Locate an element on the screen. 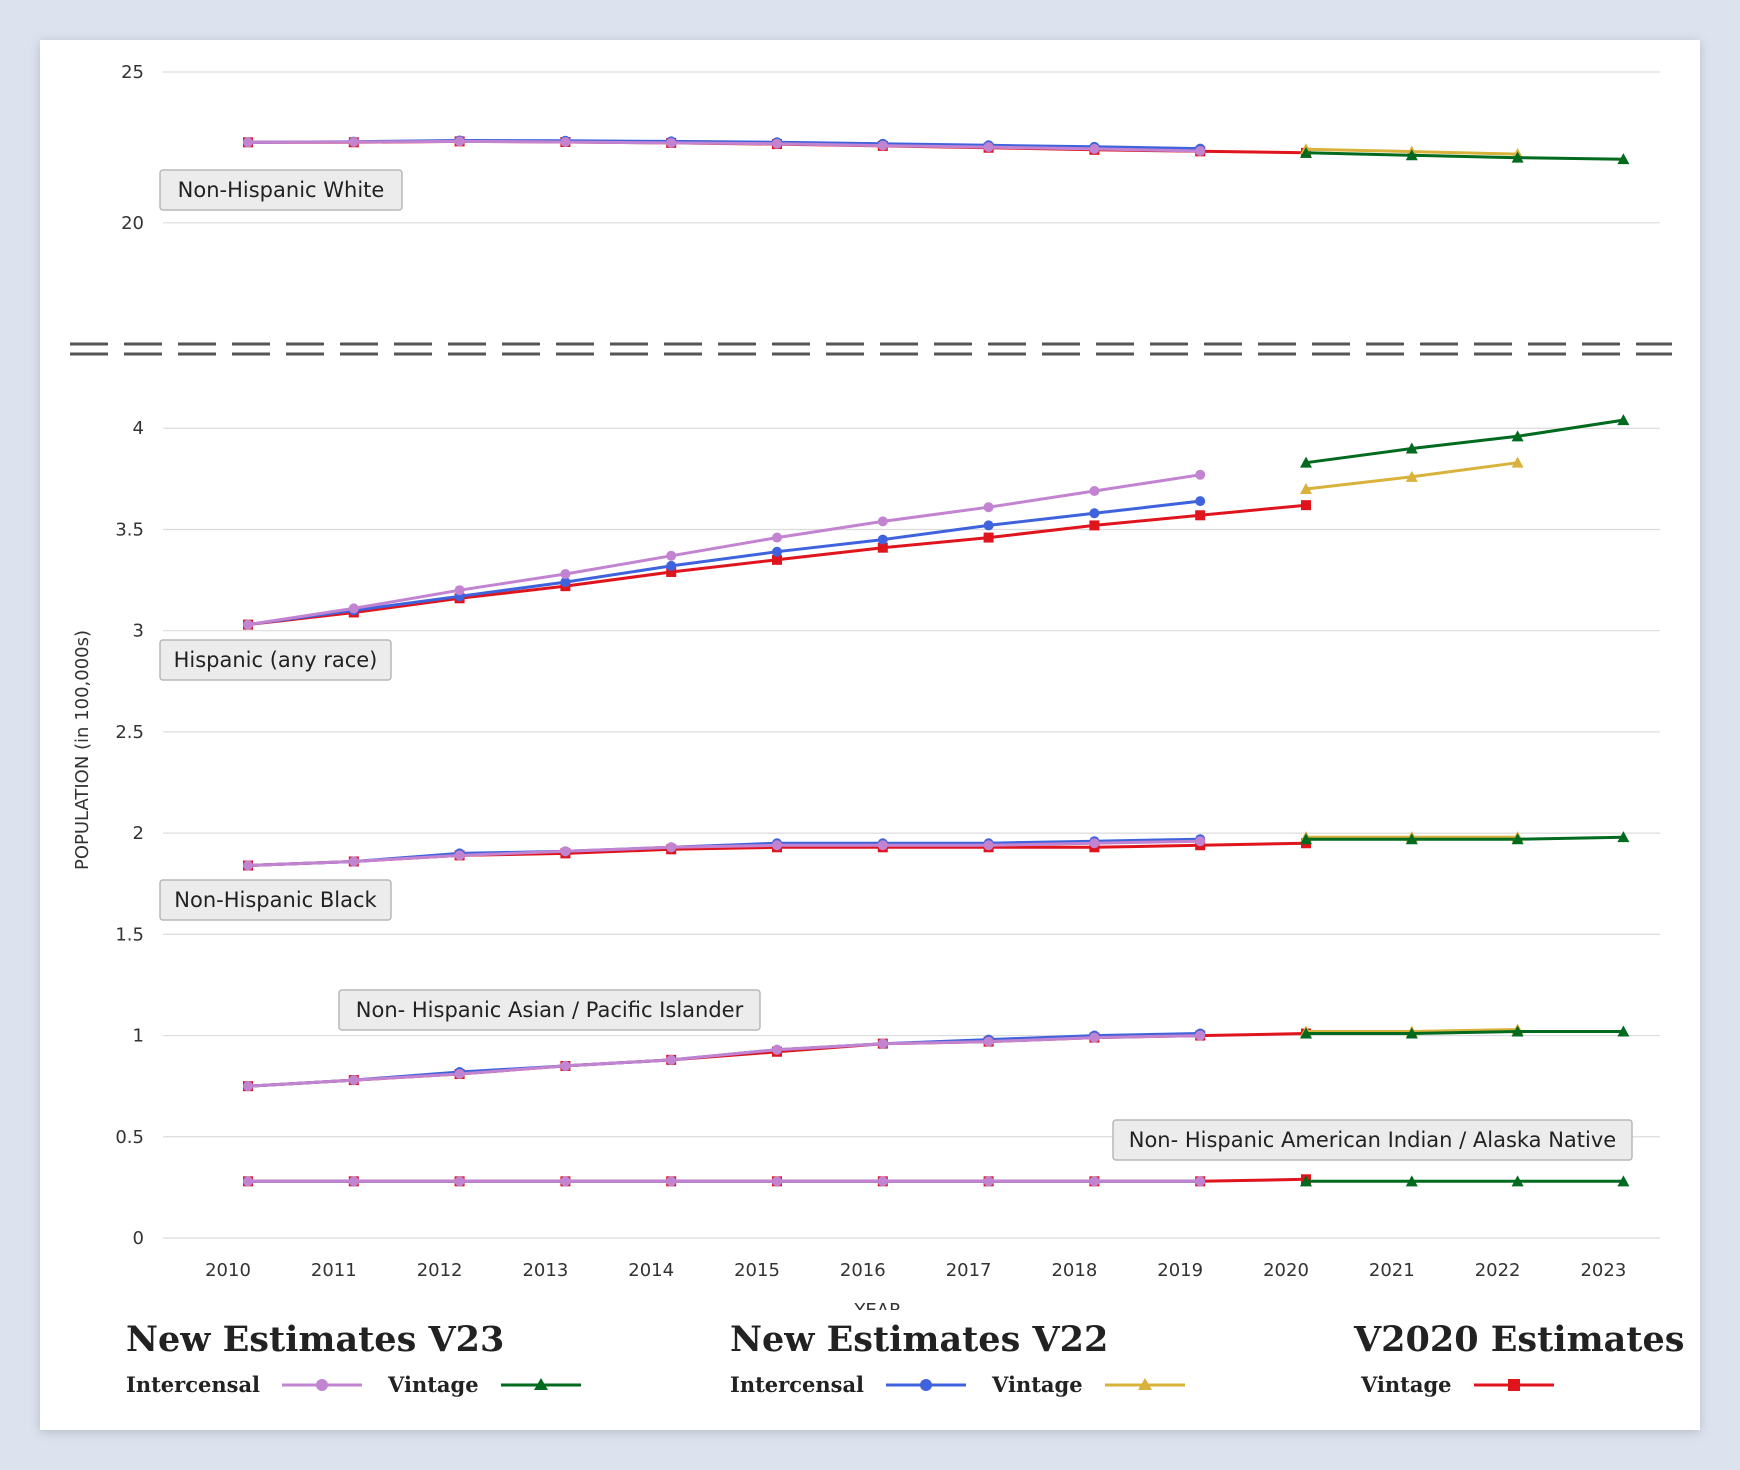  group-label-text: Hispanic (any race) is located at coordinates (276, 660).